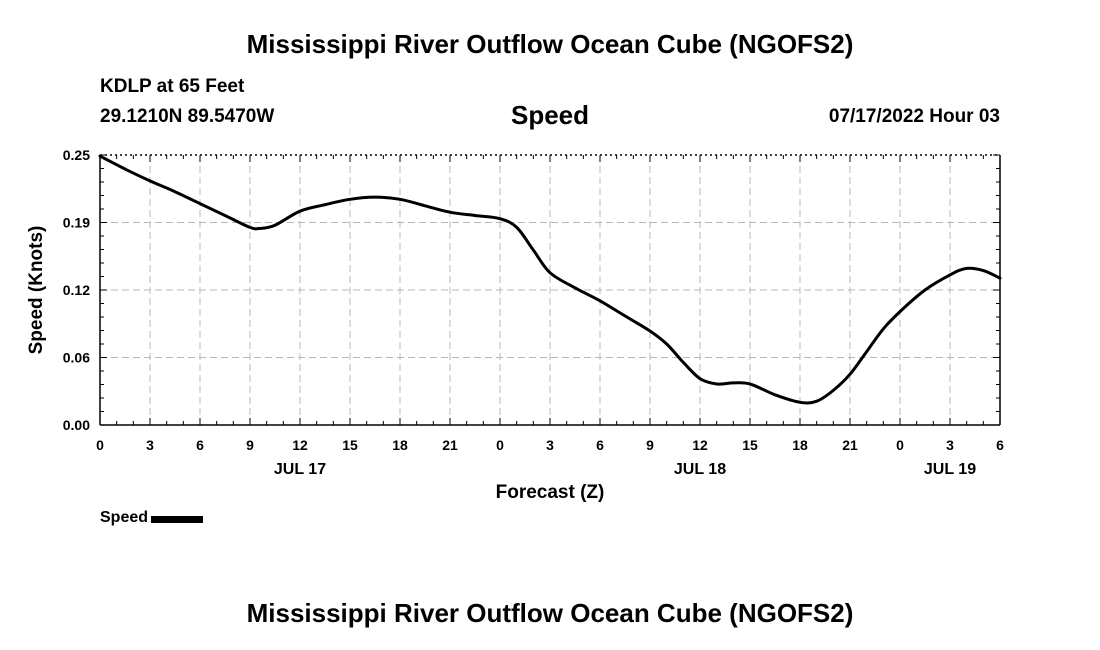 The image size is (1100, 650). I want to click on date-label: JUL 19, so click(950, 469).